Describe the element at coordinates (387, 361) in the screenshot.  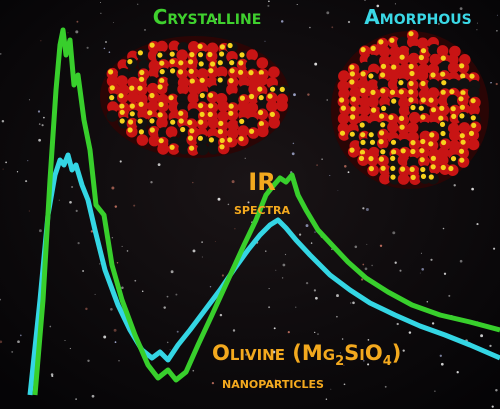
I see `olivine-sub: 4` at that location.